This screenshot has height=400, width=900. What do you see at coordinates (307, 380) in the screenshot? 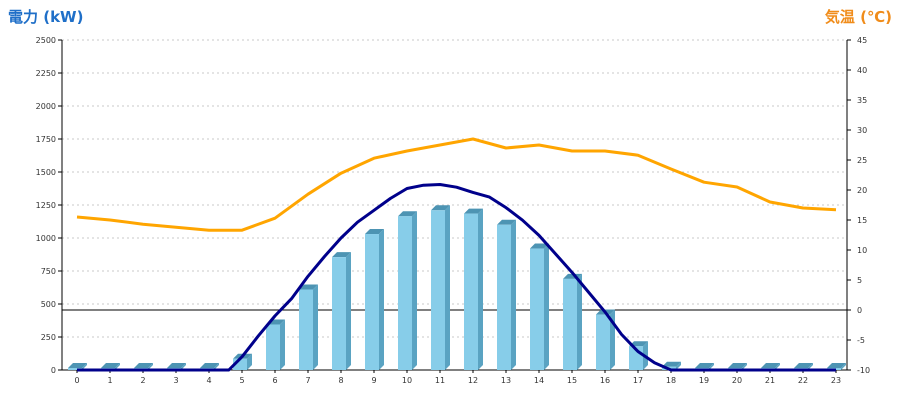
I see `x-axis-tick-label: 7` at bounding box center [307, 380].